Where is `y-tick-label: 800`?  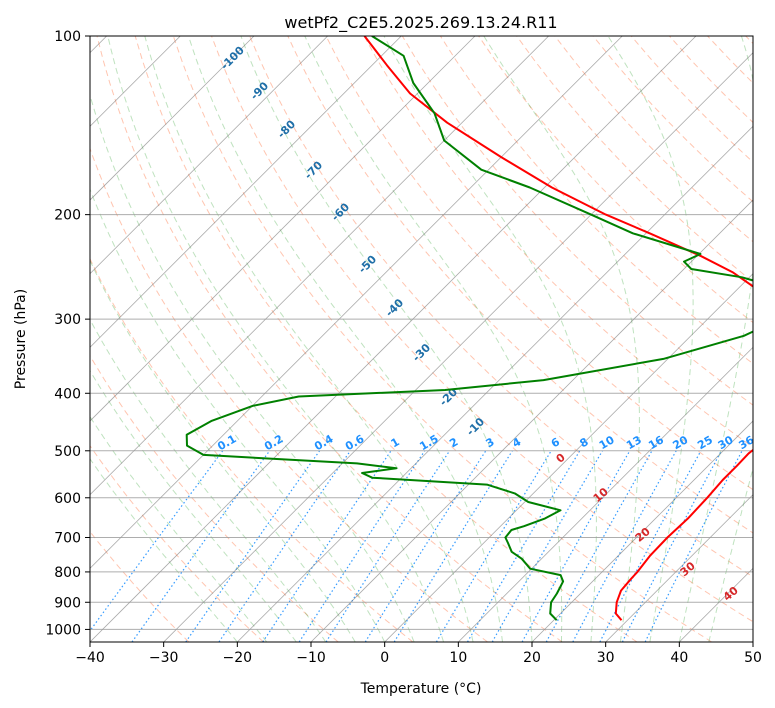
y-tick-label: 800 is located at coordinates (67, 573).